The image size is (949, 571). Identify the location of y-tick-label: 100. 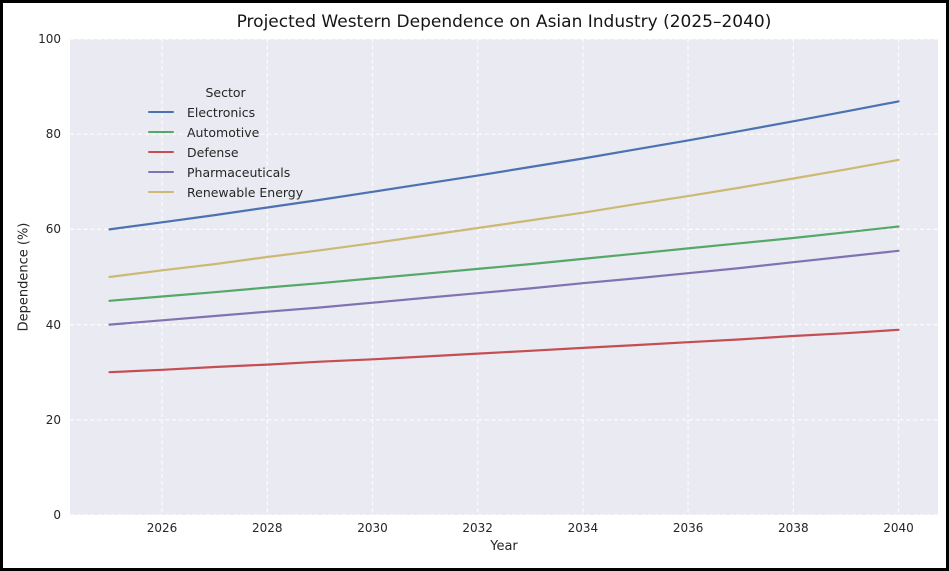
(49, 39).